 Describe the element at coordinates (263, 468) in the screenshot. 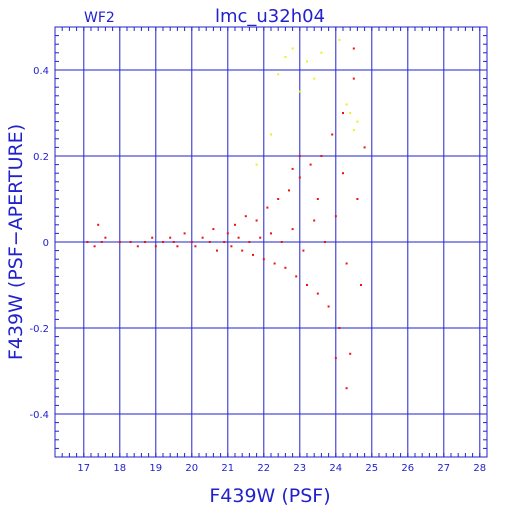

I see `x-tick-label: 22` at that location.